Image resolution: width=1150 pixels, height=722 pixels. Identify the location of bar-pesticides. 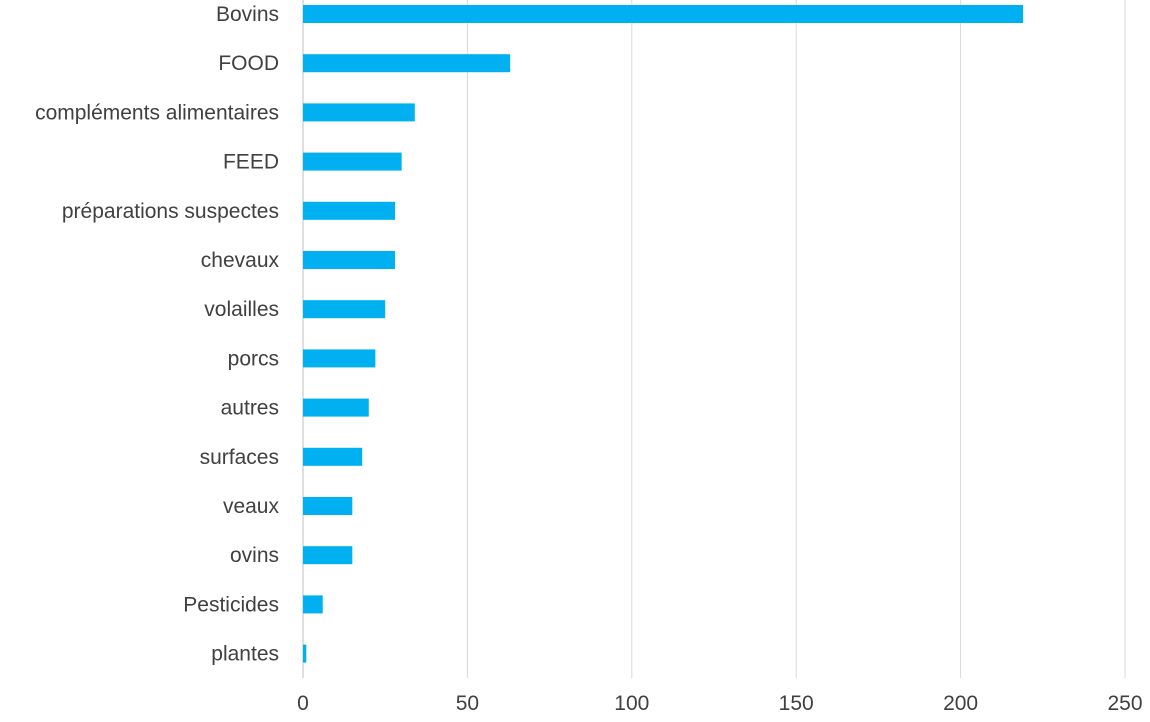
(313, 604).